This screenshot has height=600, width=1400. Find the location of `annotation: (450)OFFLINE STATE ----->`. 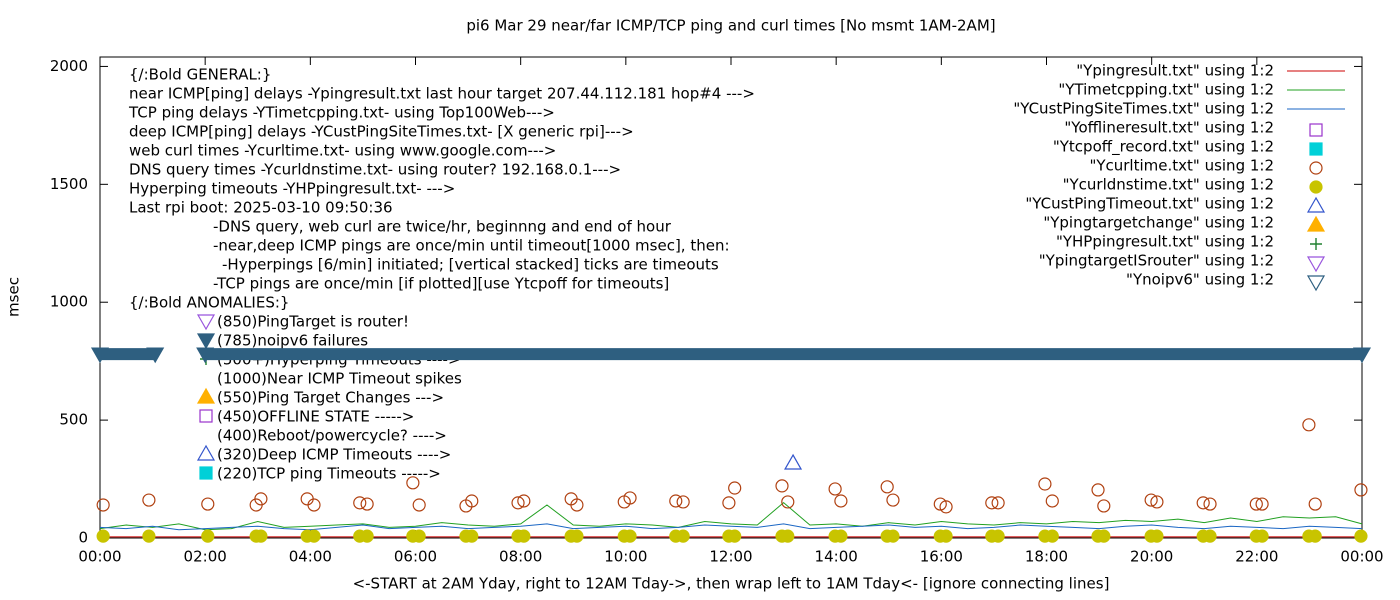

annotation: (450)OFFLINE STATE -----> is located at coordinates (315, 417).